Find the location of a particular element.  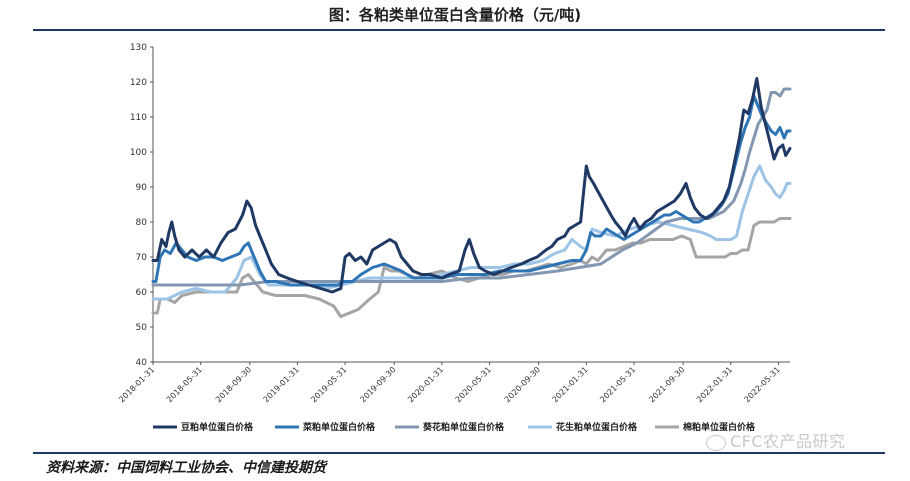

y-tick-label: 40 is located at coordinates (142, 363).